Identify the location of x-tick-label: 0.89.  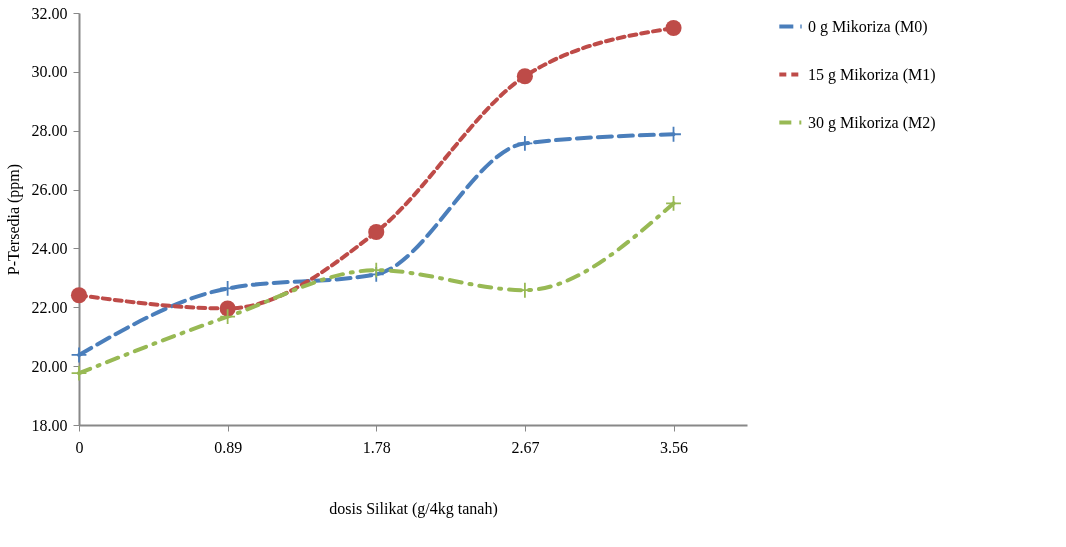
(228, 447).